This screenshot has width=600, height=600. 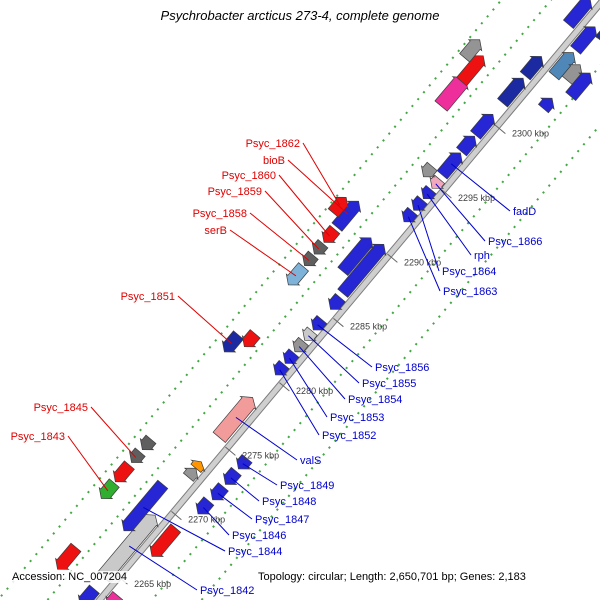 I want to click on footer-accession: Accession: NC_007204, so click(x=69, y=577).